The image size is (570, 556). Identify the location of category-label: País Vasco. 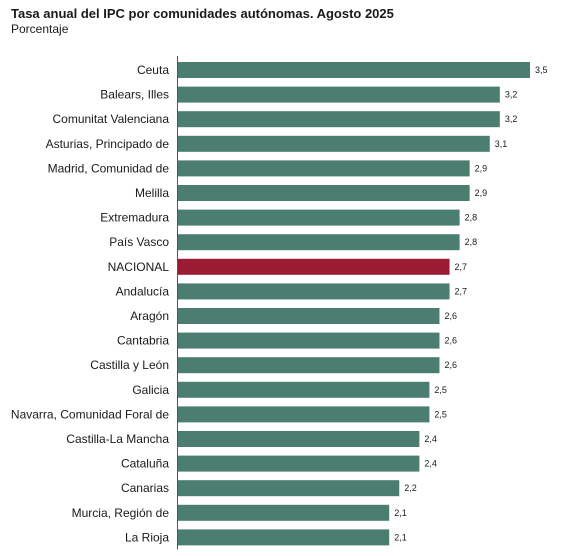
(139, 242).